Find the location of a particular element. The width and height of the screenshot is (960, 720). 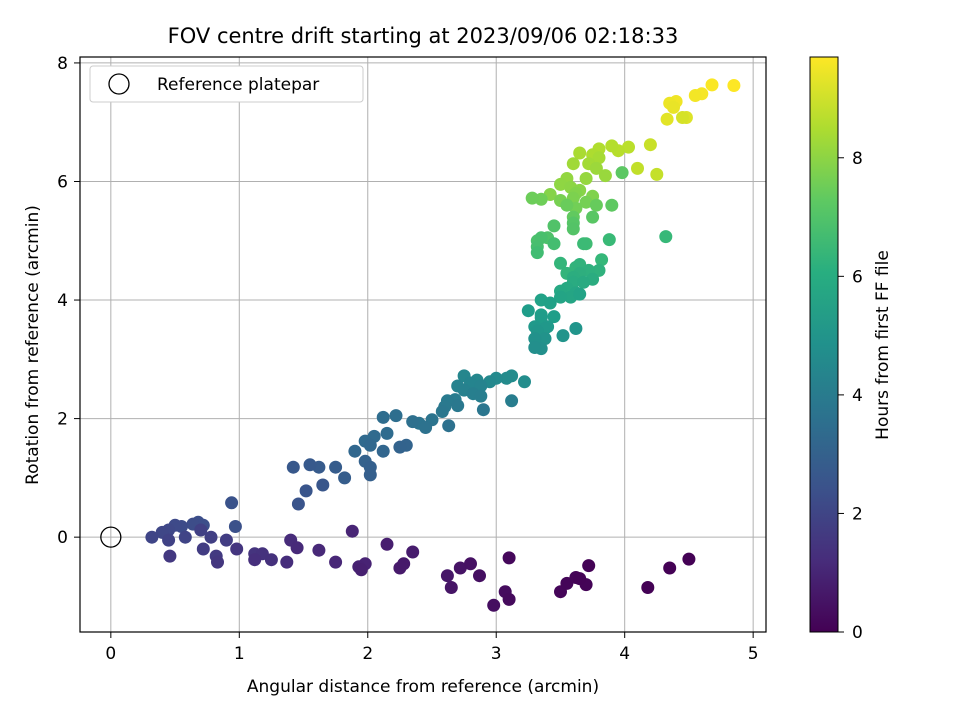

x-tick-label: 0 is located at coordinates (110, 654).